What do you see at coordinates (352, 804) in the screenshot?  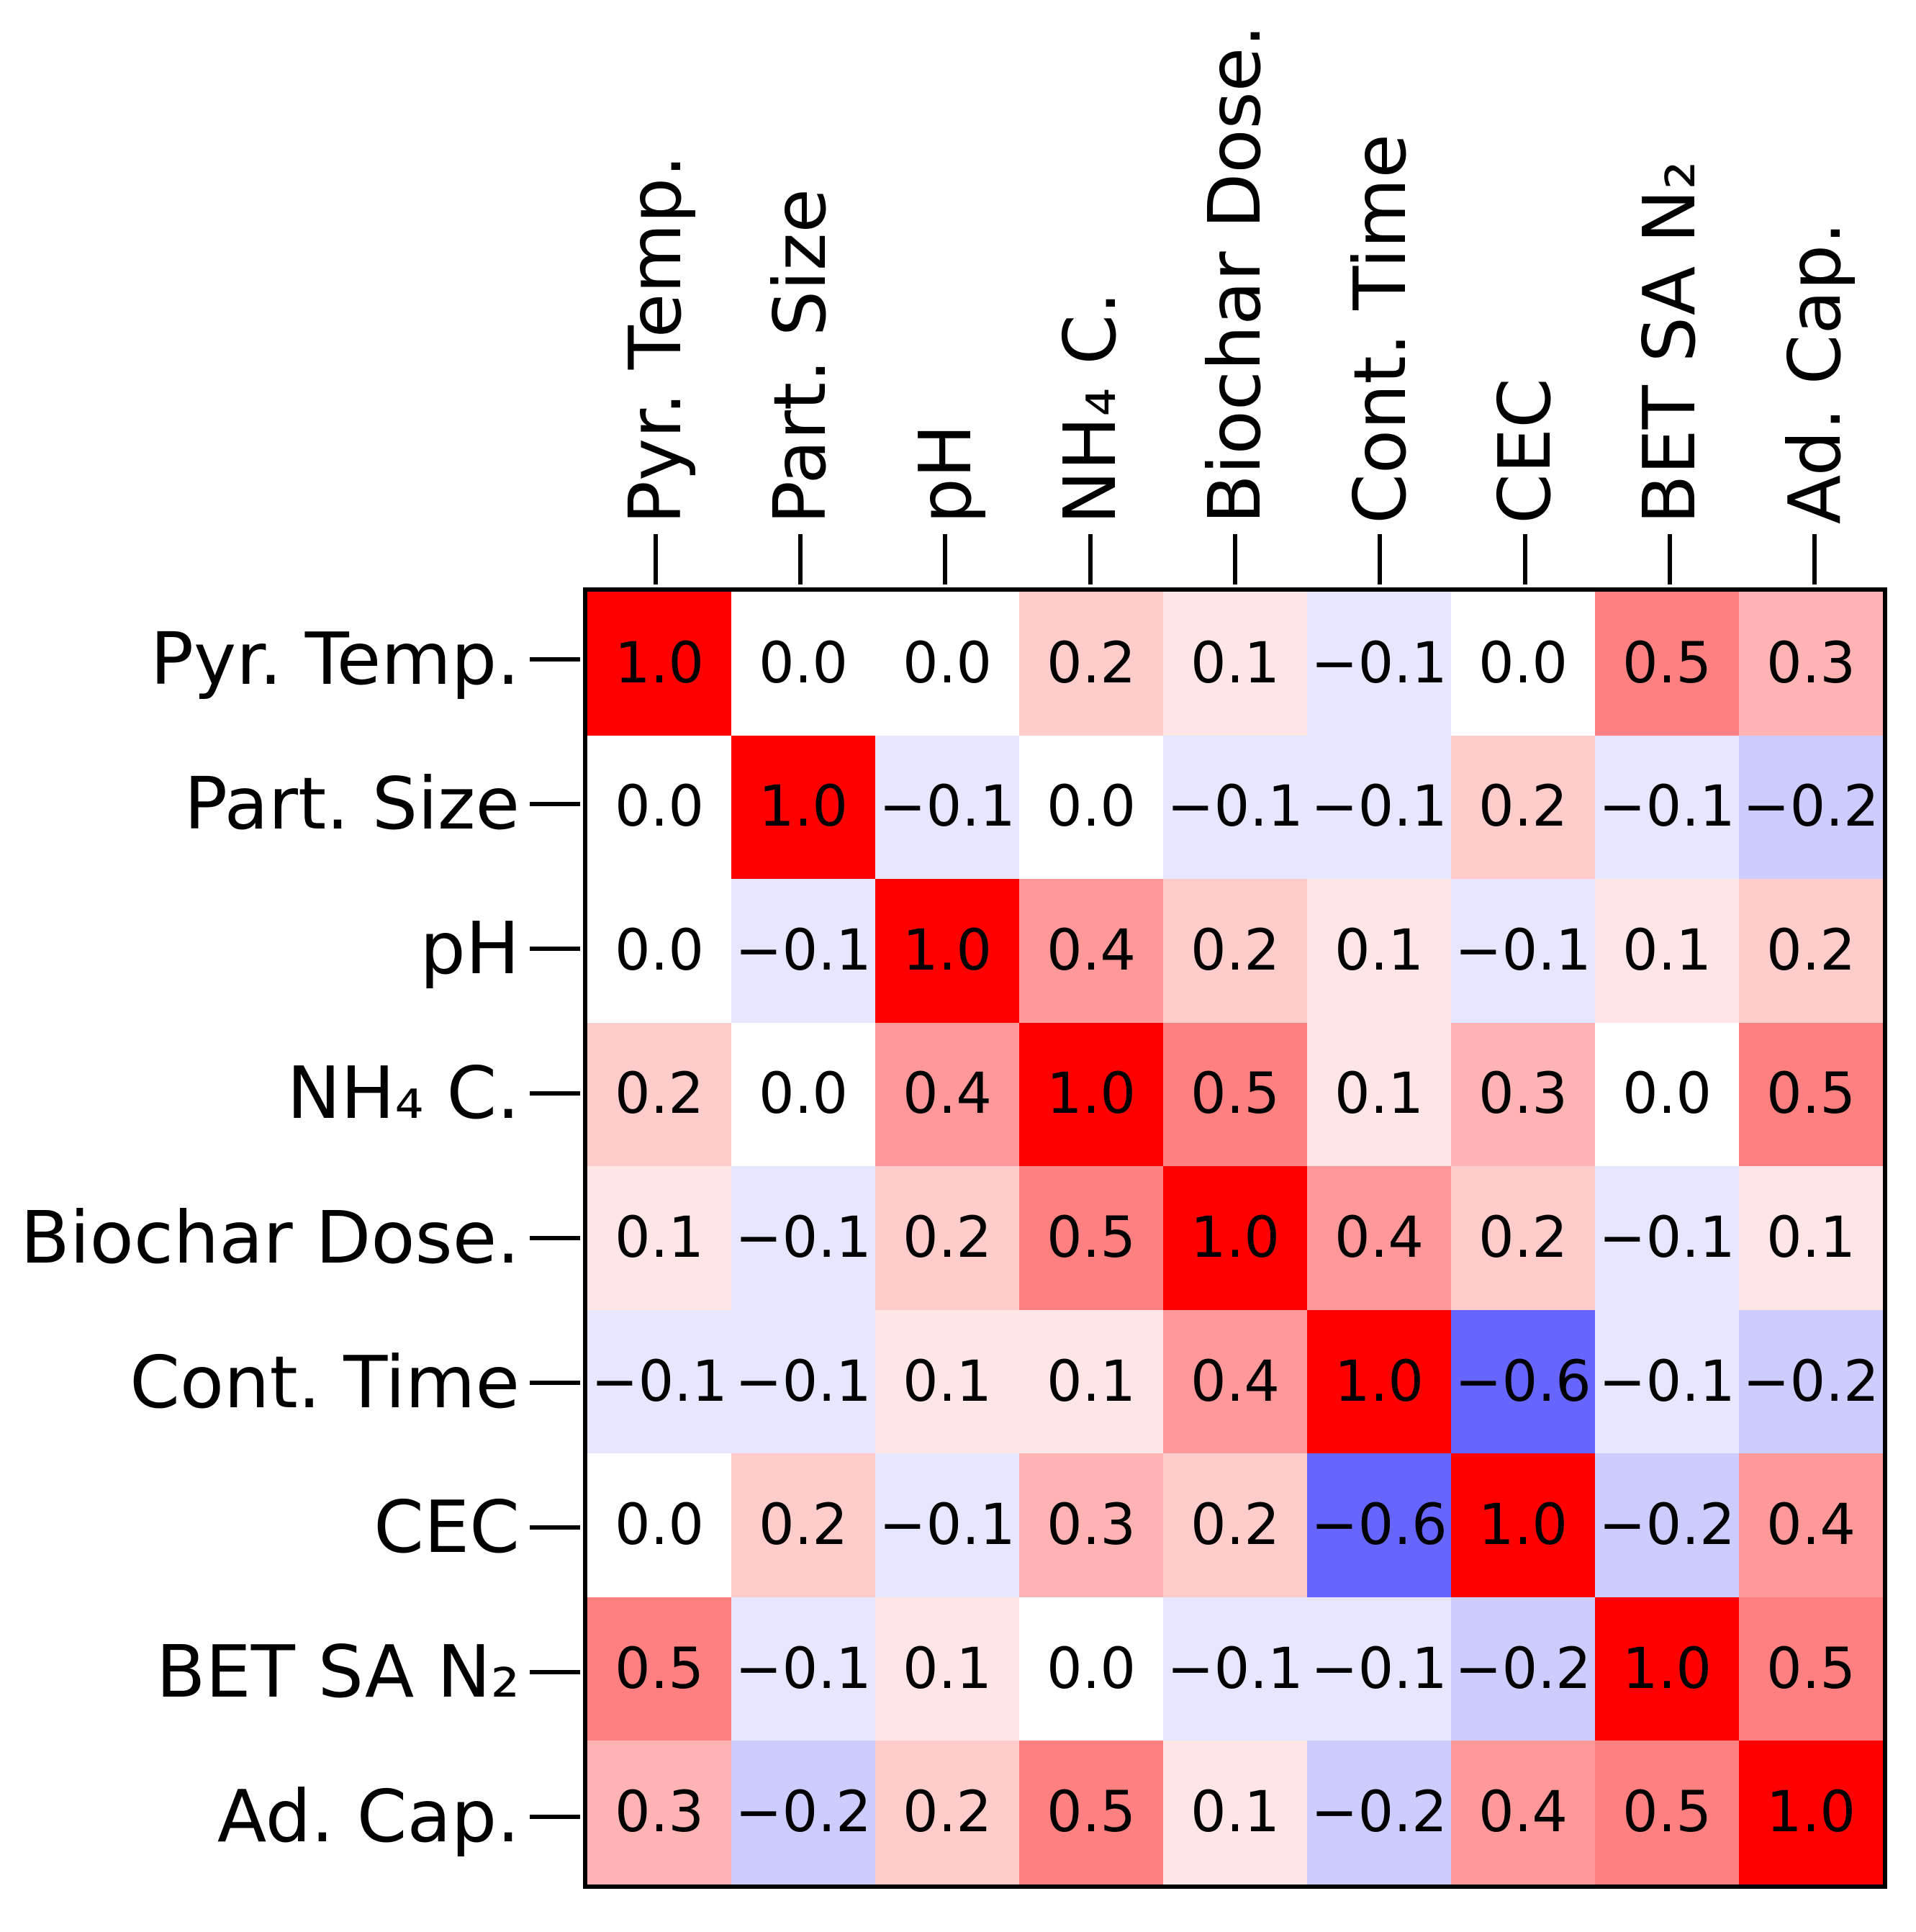 I see `row-label: Part. Size` at bounding box center [352, 804].